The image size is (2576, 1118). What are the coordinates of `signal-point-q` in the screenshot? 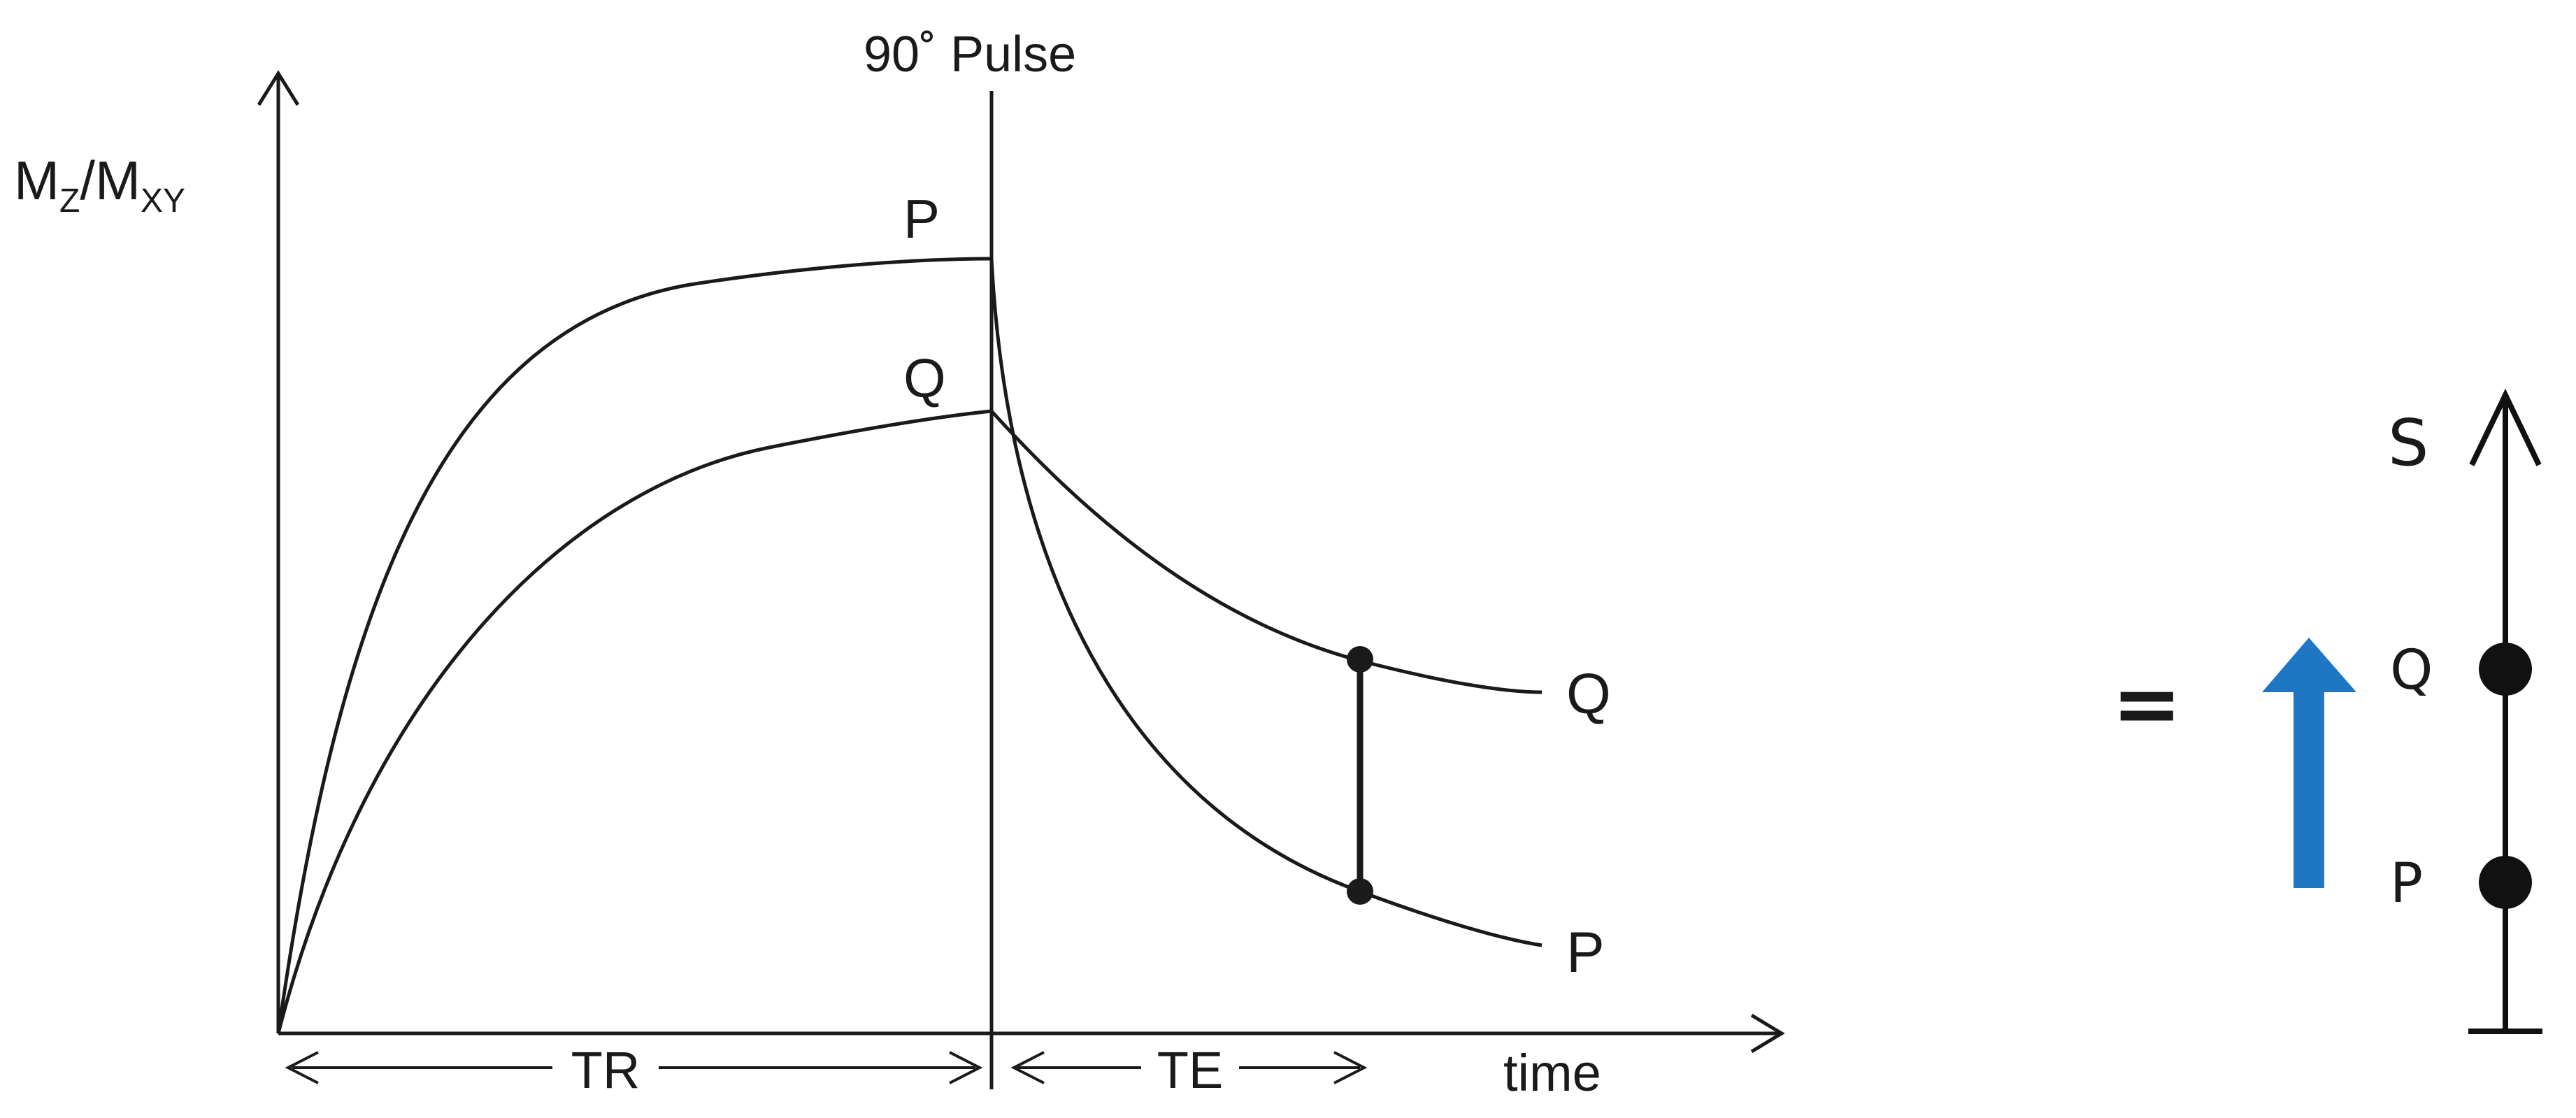 It's located at (2505, 670).